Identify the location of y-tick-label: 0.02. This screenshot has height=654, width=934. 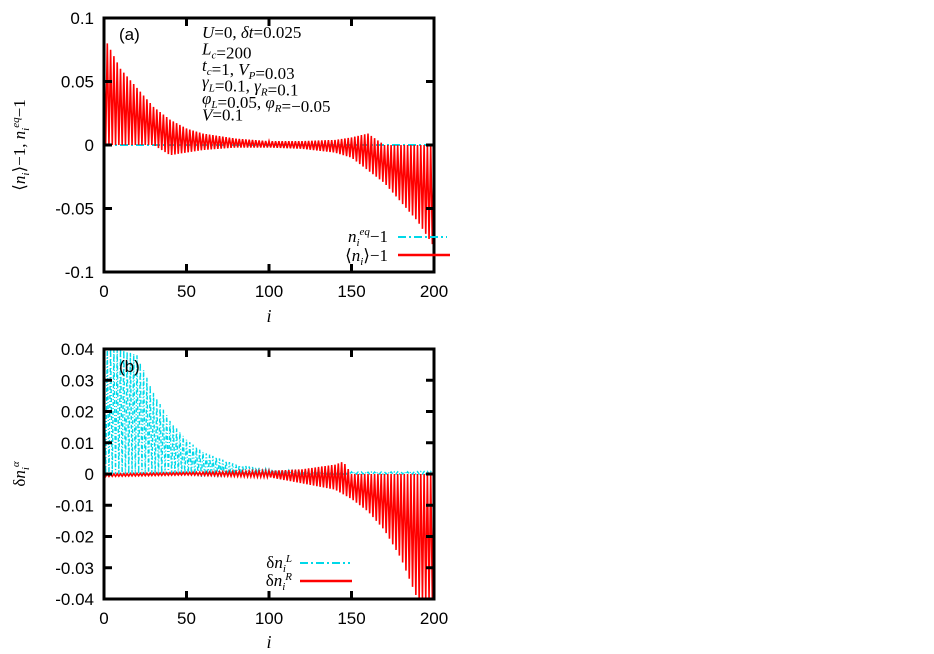
(77, 412).